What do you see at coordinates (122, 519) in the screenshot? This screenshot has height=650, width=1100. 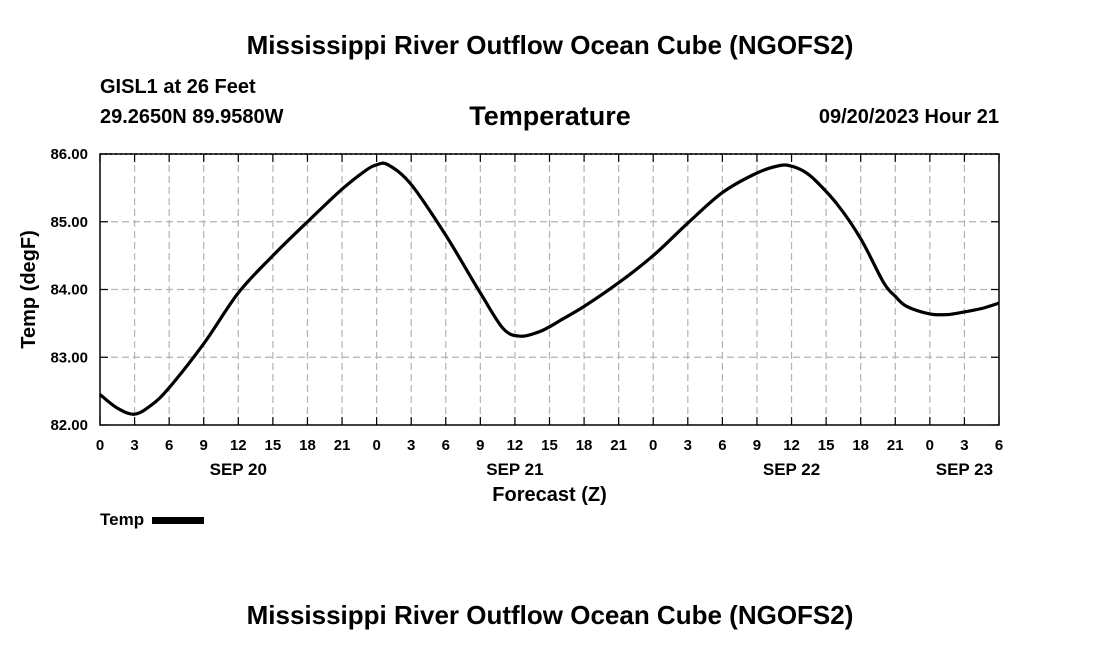 I see `legend-label: Temp` at bounding box center [122, 519].